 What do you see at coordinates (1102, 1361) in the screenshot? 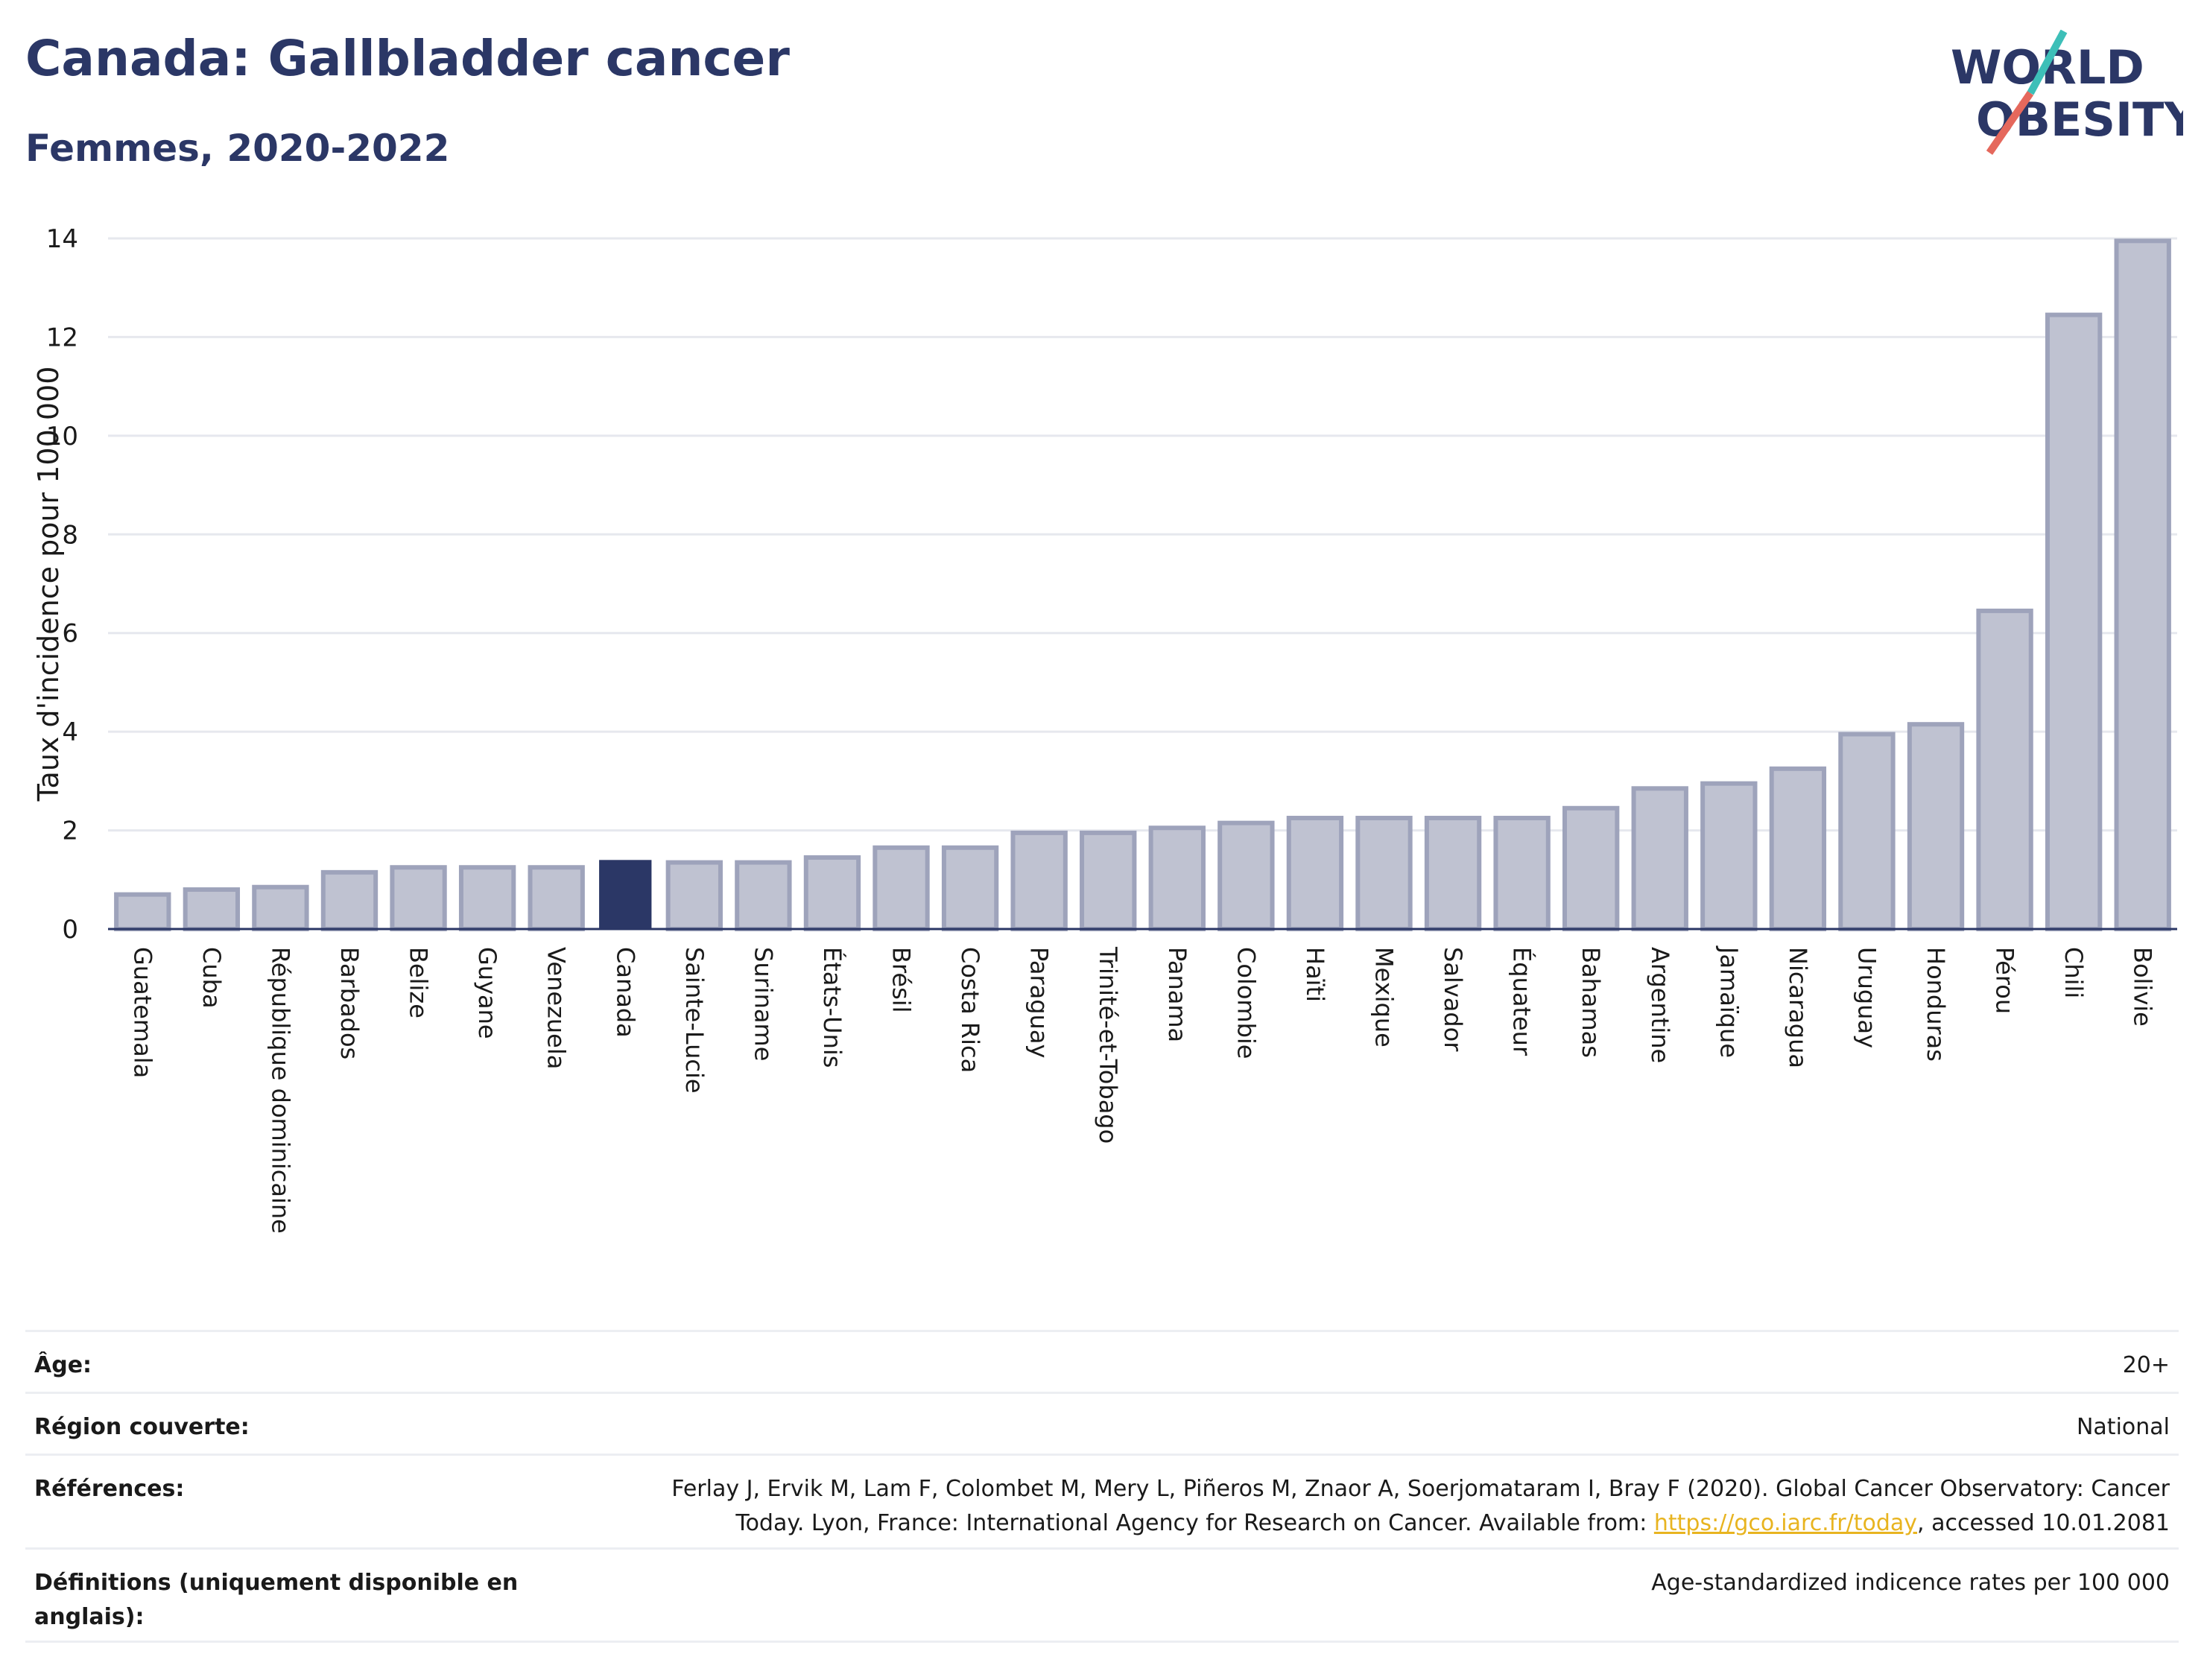
I see `meta-row-age: Âge: 20+` at bounding box center [1102, 1361].